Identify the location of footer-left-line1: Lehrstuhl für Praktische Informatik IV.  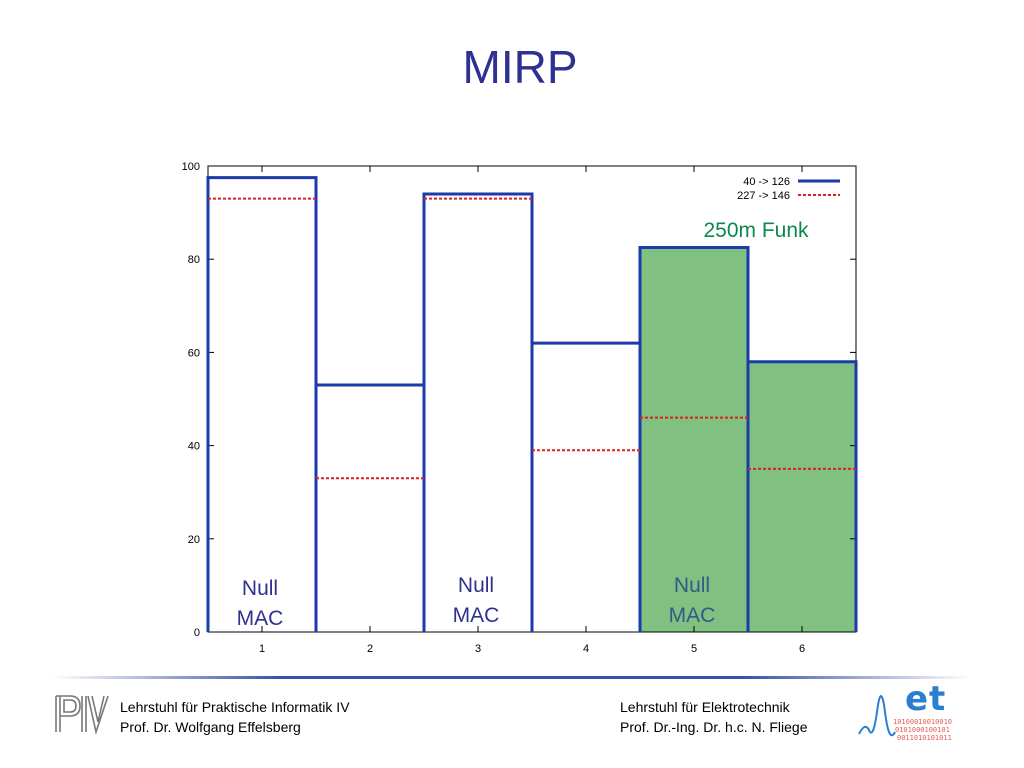
(235, 707).